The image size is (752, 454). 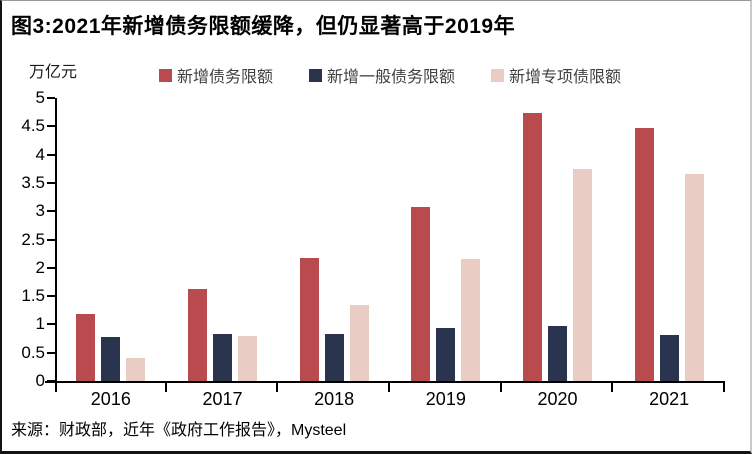 I want to click on x-axis-label: 2020, so click(x=557, y=399).